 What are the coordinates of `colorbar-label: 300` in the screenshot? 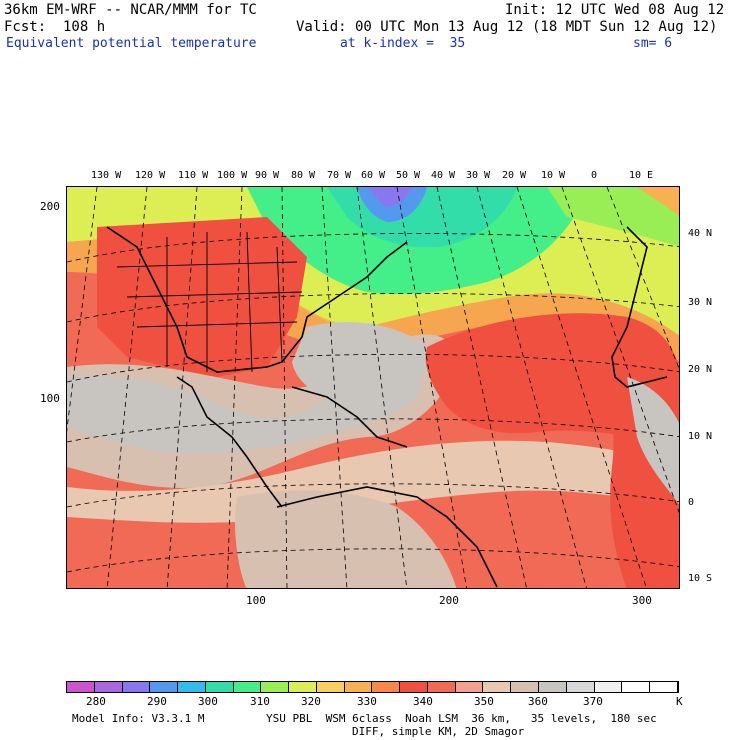 It's located at (208, 701).